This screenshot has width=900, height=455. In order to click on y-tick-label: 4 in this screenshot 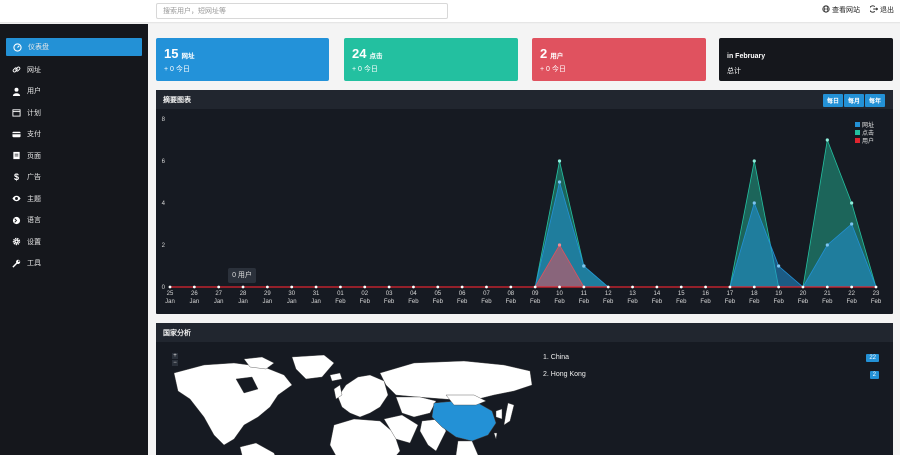, I will do `click(164, 204)`.